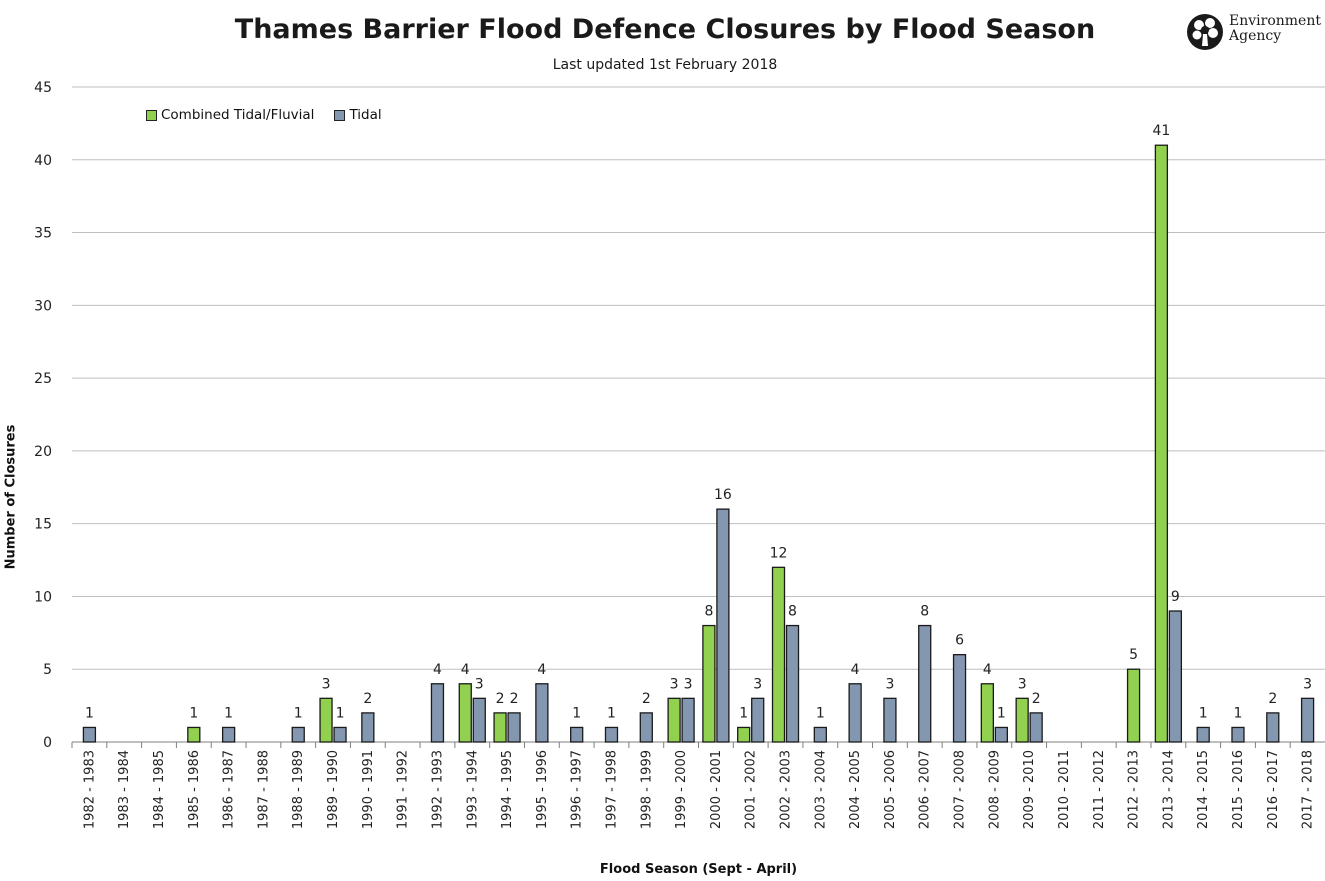 Image resolution: width=1325 pixels, height=881 pixels. What do you see at coordinates (723, 495) in the screenshot?
I see `data-label: 16` at bounding box center [723, 495].